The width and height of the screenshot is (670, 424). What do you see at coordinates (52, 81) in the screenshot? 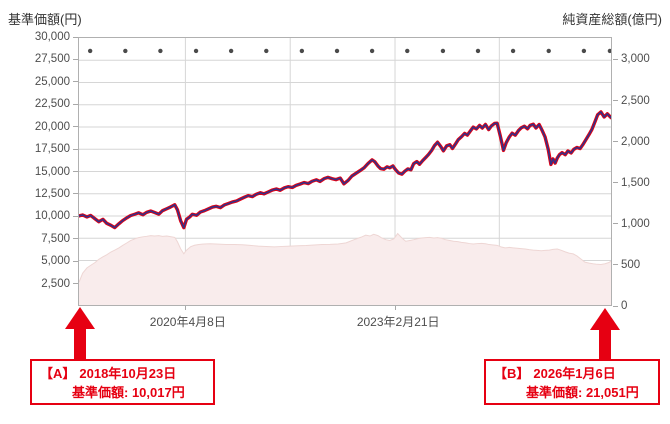
I see `left-axis-tick-label: 25,000` at bounding box center [52, 81].